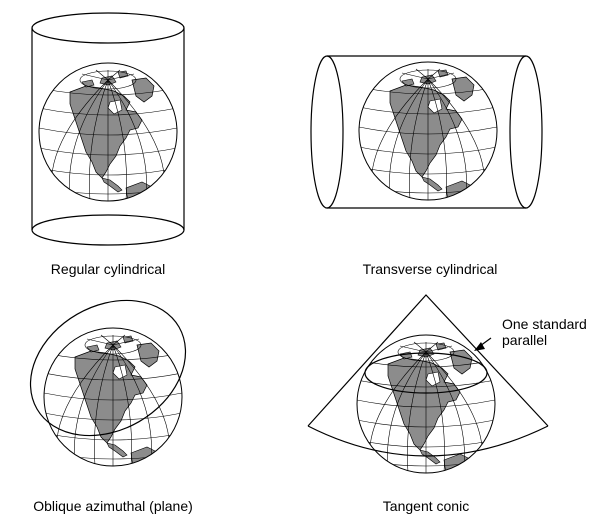  What do you see at coordinates (428, 131) in the screenshot?
I see `globe-transverse` at bounding box center [428, 131].